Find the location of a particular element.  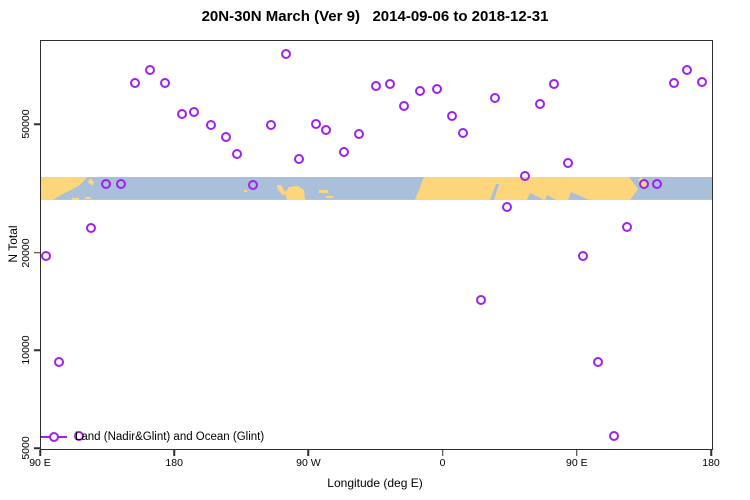

land-taiwan-sliver is located at coordinates (91, 181).